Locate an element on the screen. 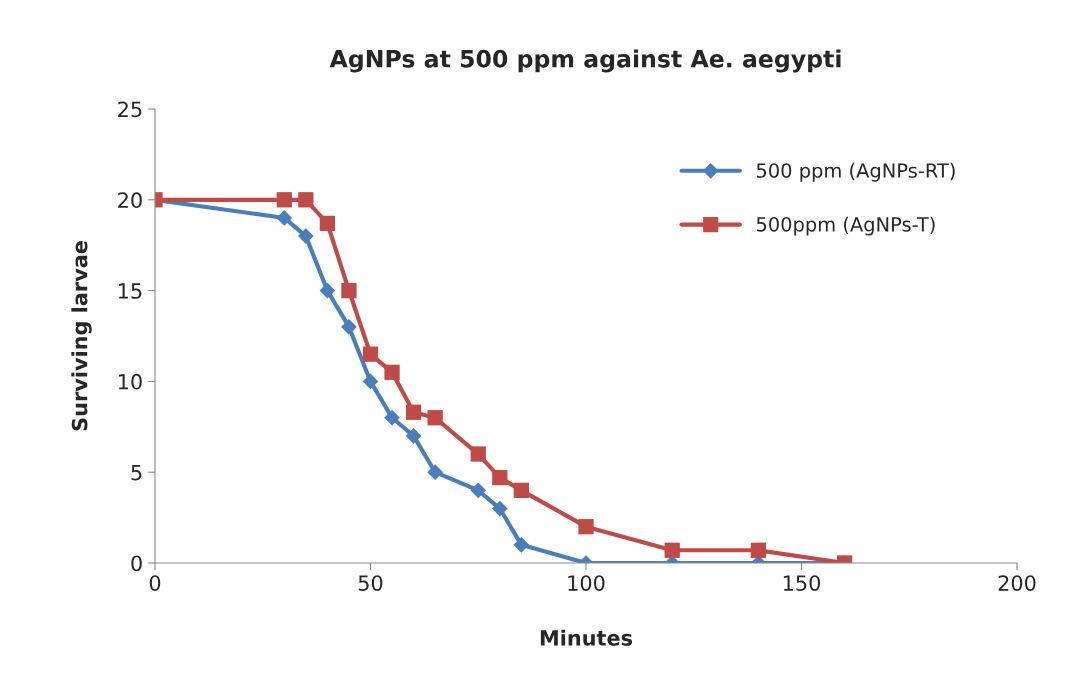 The width and height of the screenshot is (1073, 688). x-tick-label: 200 is located at coordinates (1017, 583).